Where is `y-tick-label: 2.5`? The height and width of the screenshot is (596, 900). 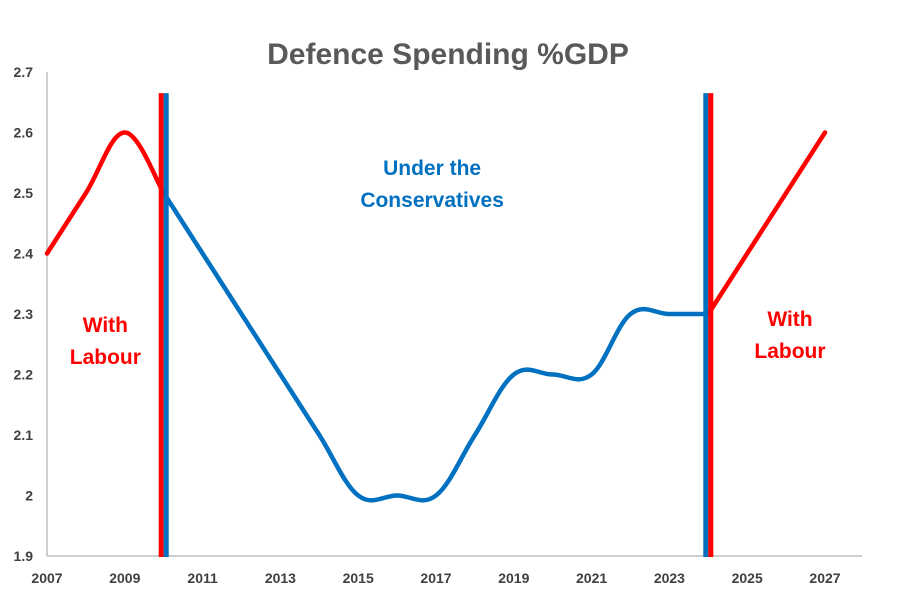 y-tick-label: 2.5 is located at coordinates (24, 193).